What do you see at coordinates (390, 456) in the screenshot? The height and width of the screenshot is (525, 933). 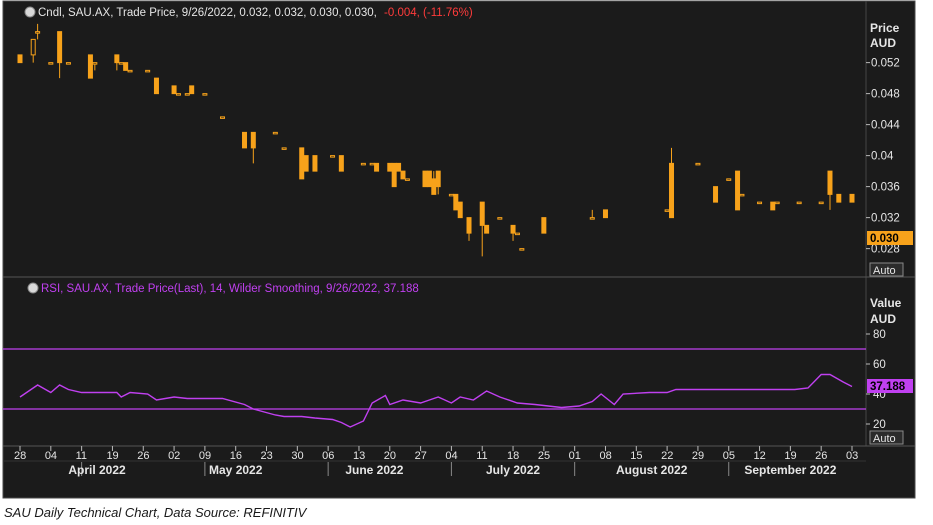 I see `date-tick-label: 20` at bounding box center [390, 456].